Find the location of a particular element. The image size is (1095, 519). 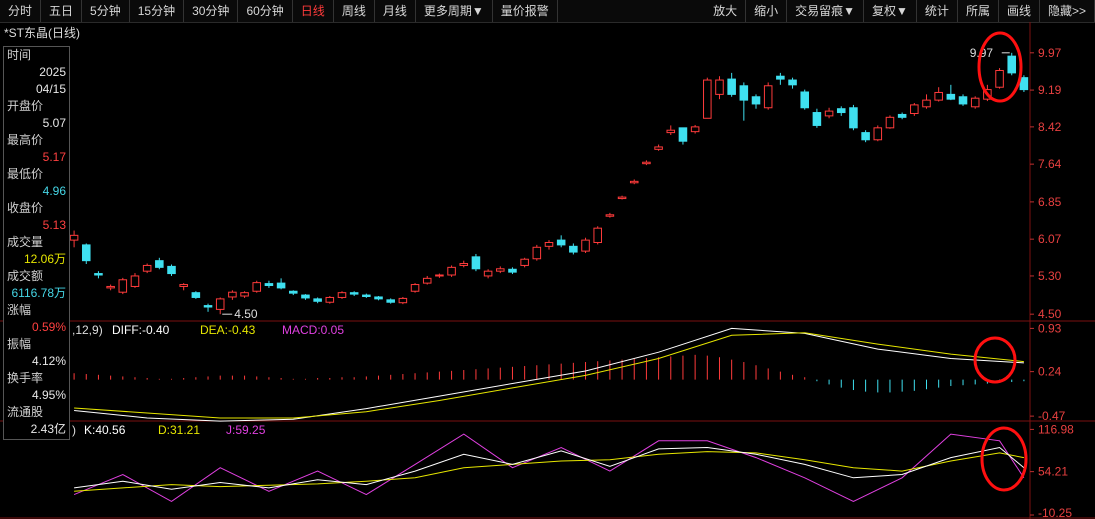

kdj-j-line is located at coordinates (549, 467).